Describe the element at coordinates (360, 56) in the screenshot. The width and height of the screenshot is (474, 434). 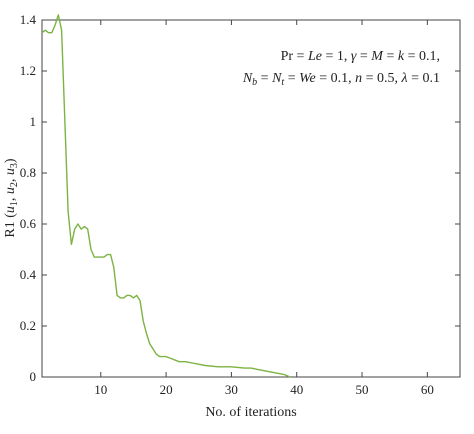
I see `annotation-line-1: Pr = Le = 1, γ = M = k = 0.1,` at that location.